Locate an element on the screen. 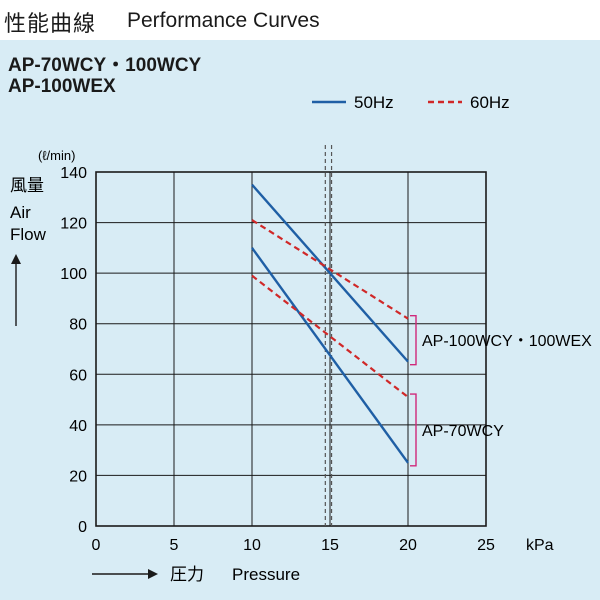 The image size is (600, 600). y-tick-label: 100 is located at coordinates (73, 274).